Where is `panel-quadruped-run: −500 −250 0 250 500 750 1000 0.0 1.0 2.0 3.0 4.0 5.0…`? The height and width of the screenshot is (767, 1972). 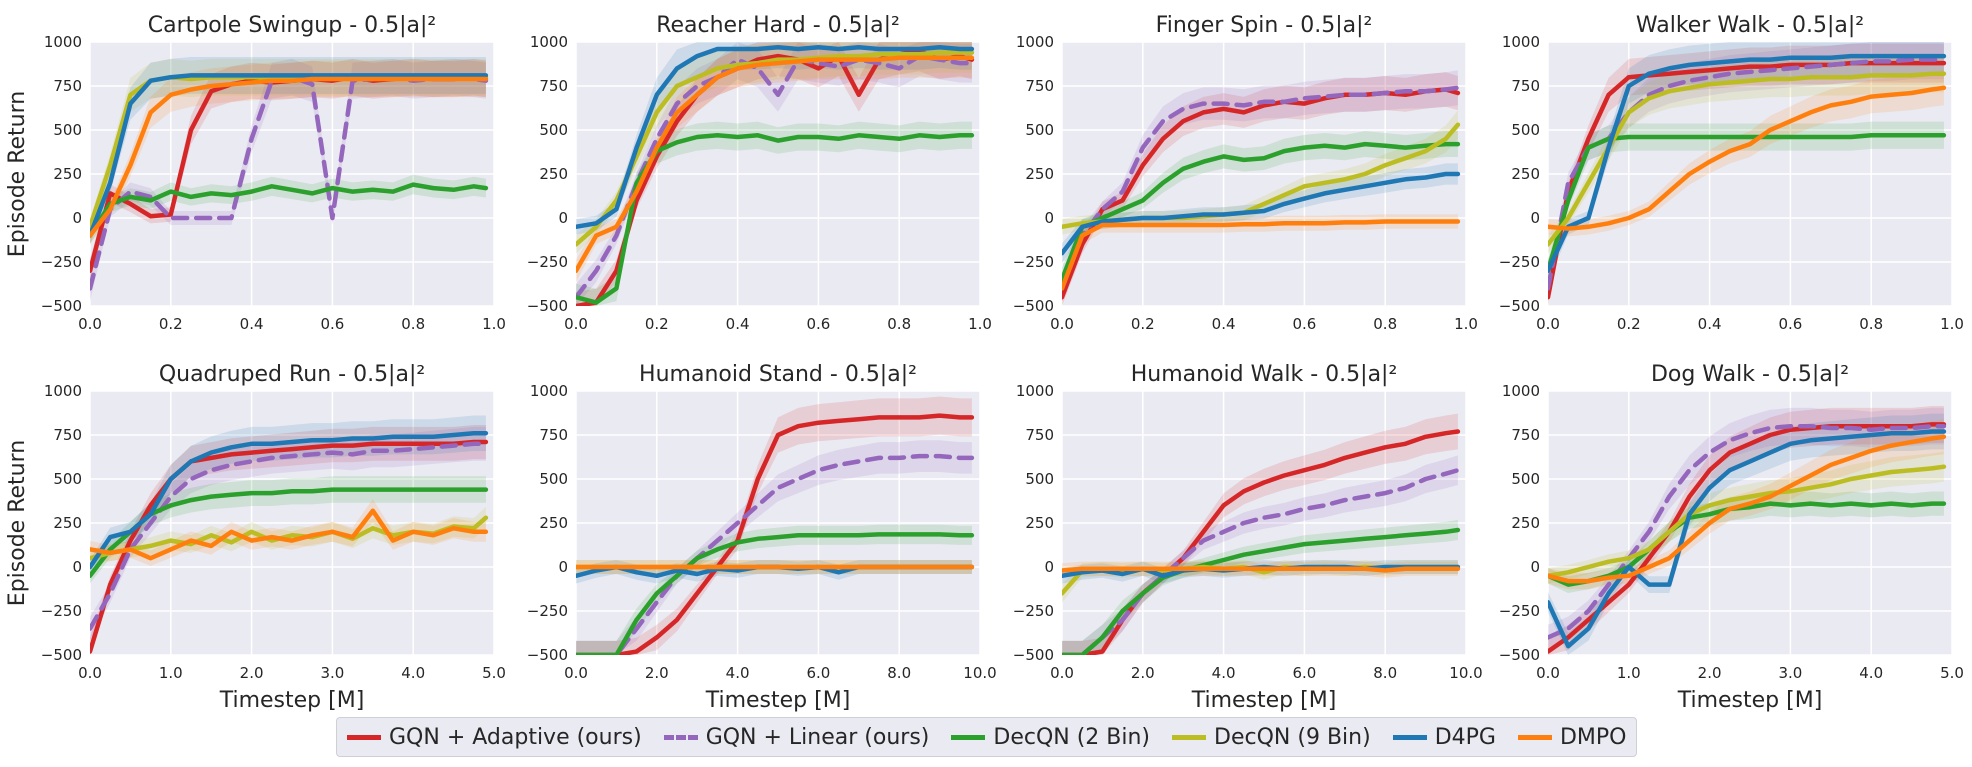 panel-quadruped-run: −500 −250 0 250 500 750 1000 0.0 1.0 2.0 3.0 4.0 5.0… is located at coordinates (255, 537).